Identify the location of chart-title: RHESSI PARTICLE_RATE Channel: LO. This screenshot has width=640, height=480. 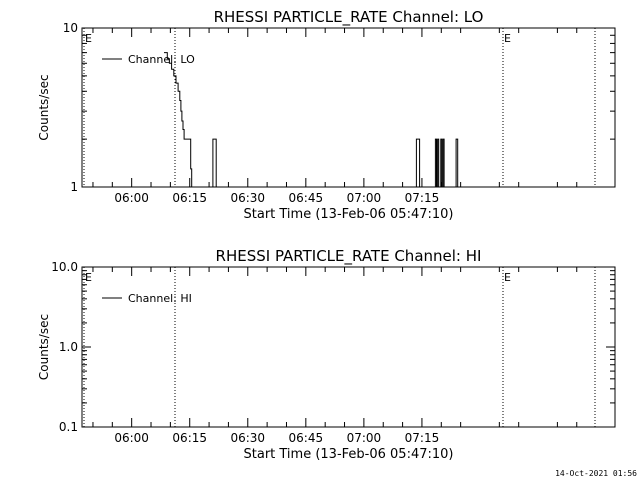
(349, 17).